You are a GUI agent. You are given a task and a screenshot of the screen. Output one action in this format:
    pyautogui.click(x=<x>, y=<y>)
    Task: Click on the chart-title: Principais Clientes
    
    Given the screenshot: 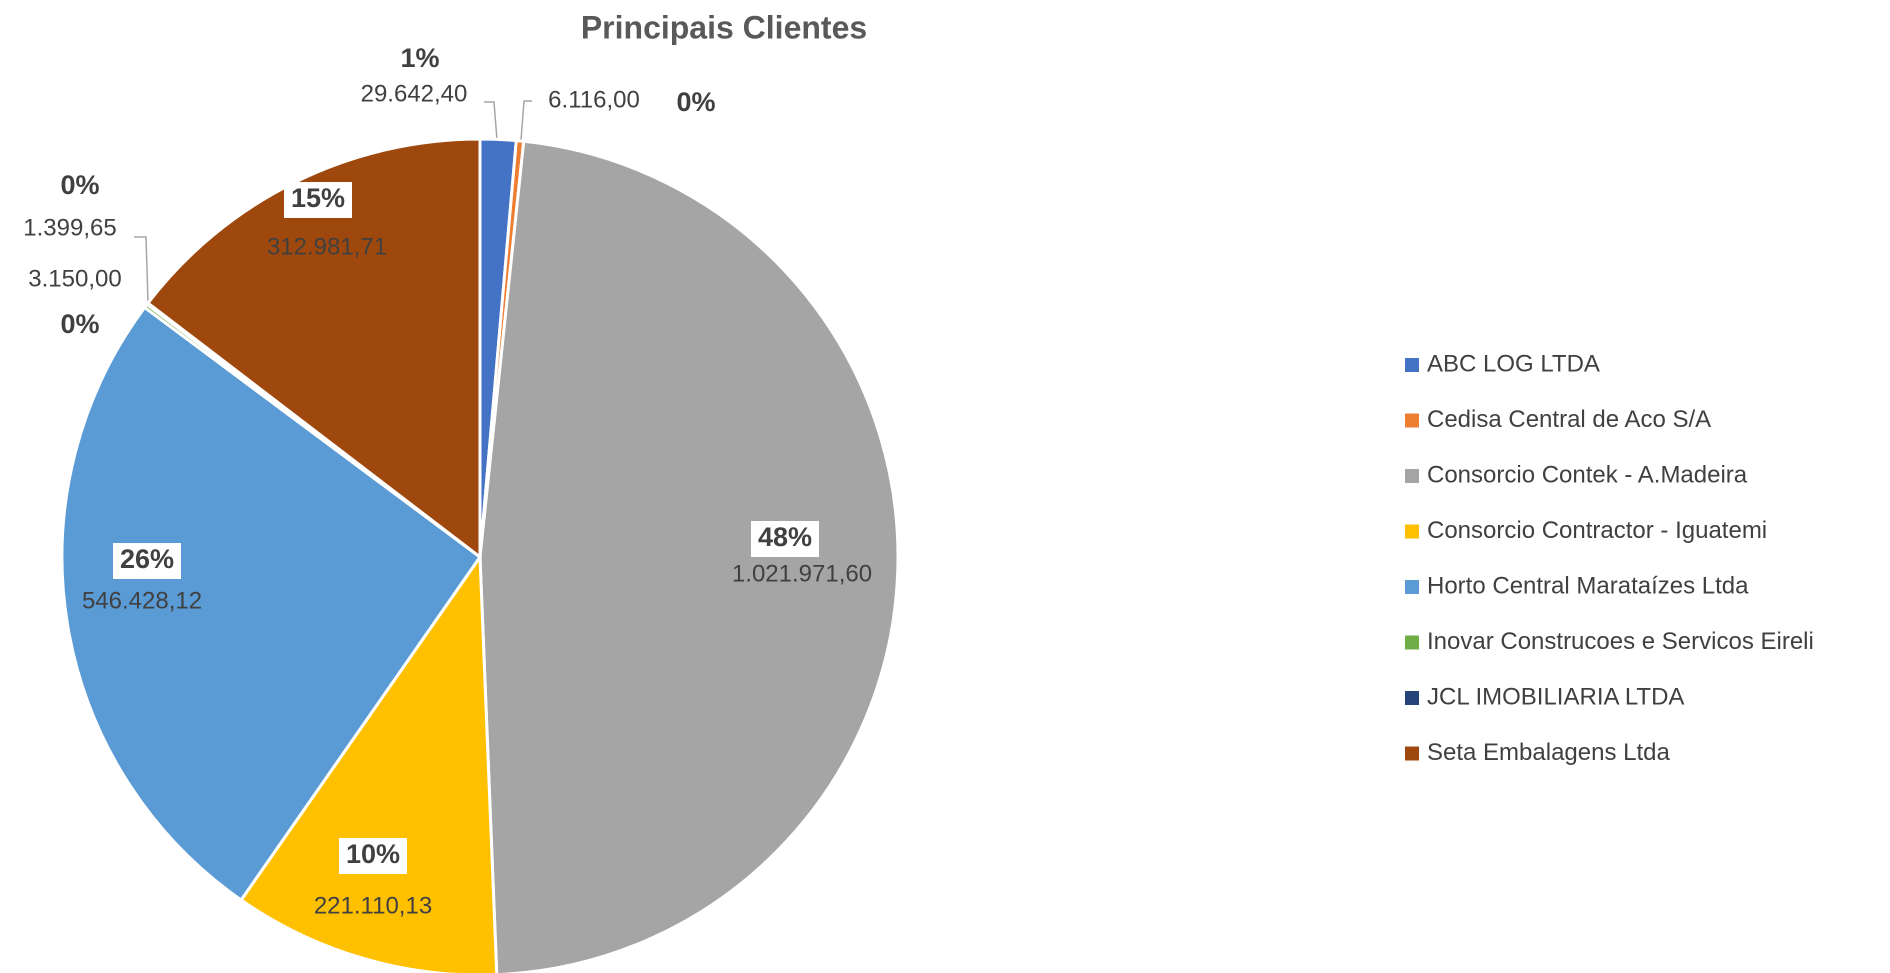 What is the action you would take?
    pyautogui.click(x=724, y=27)
    